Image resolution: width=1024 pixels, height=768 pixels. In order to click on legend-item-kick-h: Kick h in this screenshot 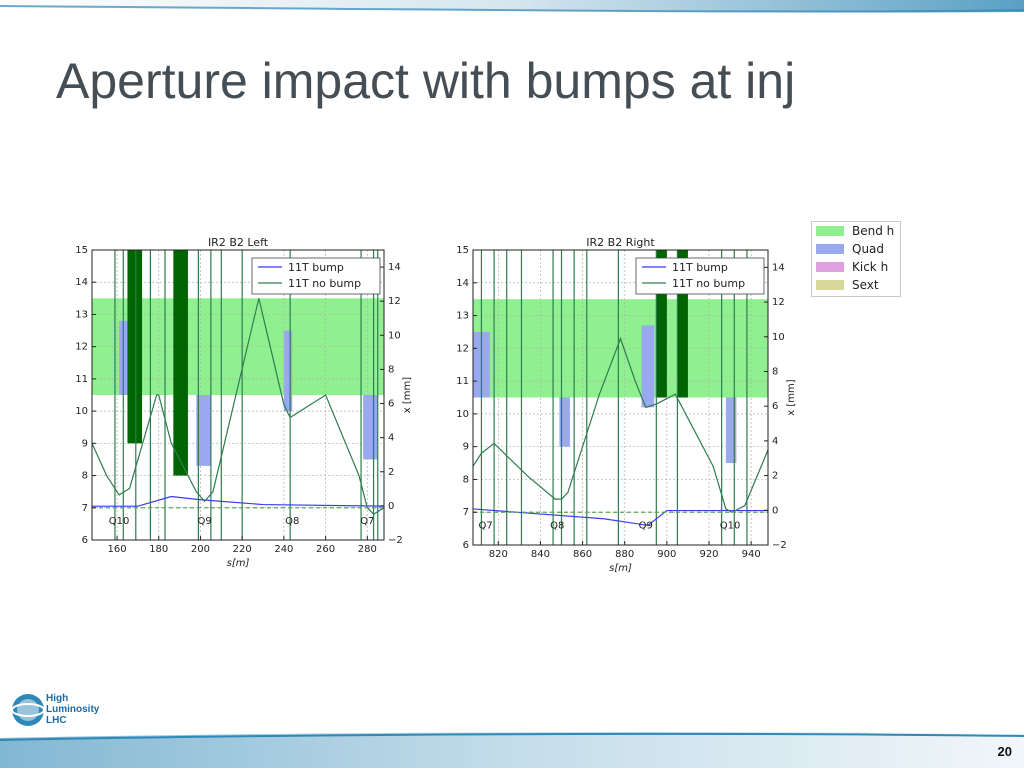, I will do `click(858, 267)`.